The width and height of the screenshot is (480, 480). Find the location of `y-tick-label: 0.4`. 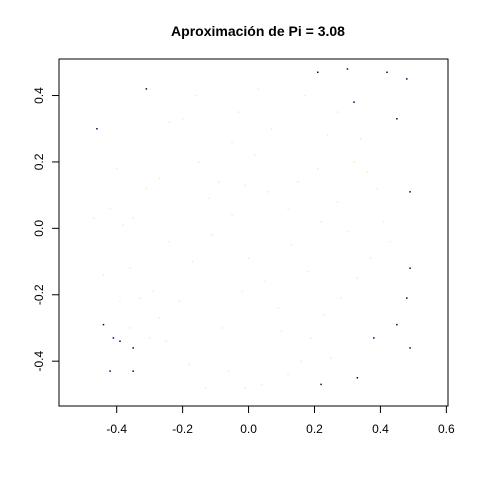

y-tick-label: 0.4 is located at coordinates (39, 95).